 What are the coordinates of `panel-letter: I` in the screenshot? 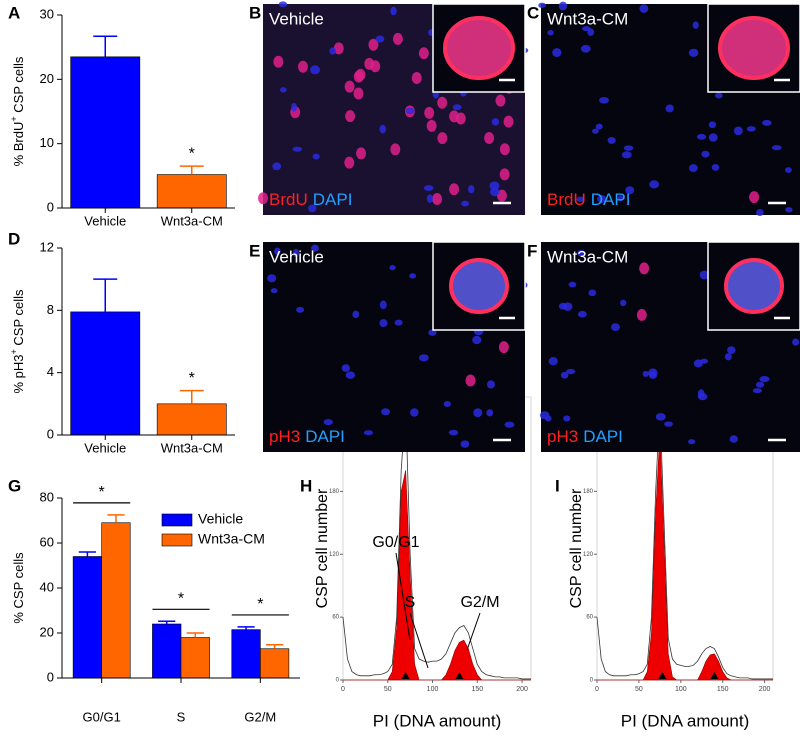 It's located at (557, 485).